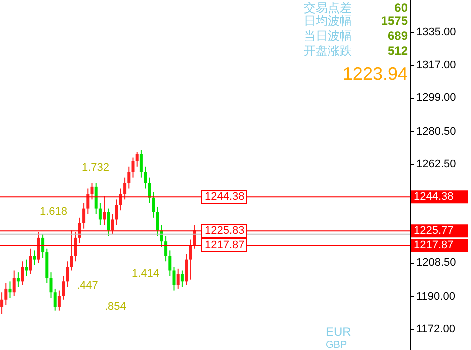  What do you see at coordinates (328, 8) in the screenshot?
I see `annotation: 交易点差` at bounding box center [328, 8].